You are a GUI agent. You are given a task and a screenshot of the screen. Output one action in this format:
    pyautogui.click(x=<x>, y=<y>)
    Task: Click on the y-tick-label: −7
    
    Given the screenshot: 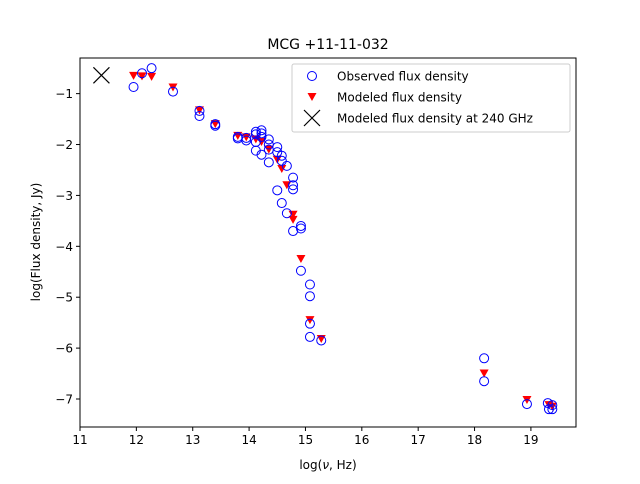 What is the action you would take?
    pyautogui.click(x=64, y=400)
    